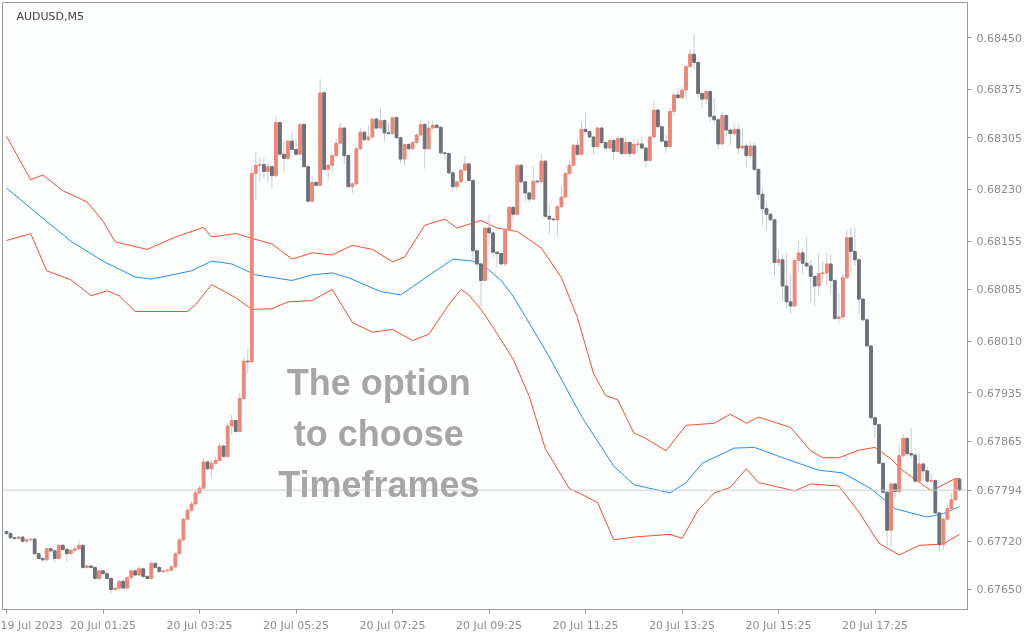 Image resolution: width=1024 pixels, height=640 pixels. I want to click on y-tick-label: 0.67935, so click(999, 393).